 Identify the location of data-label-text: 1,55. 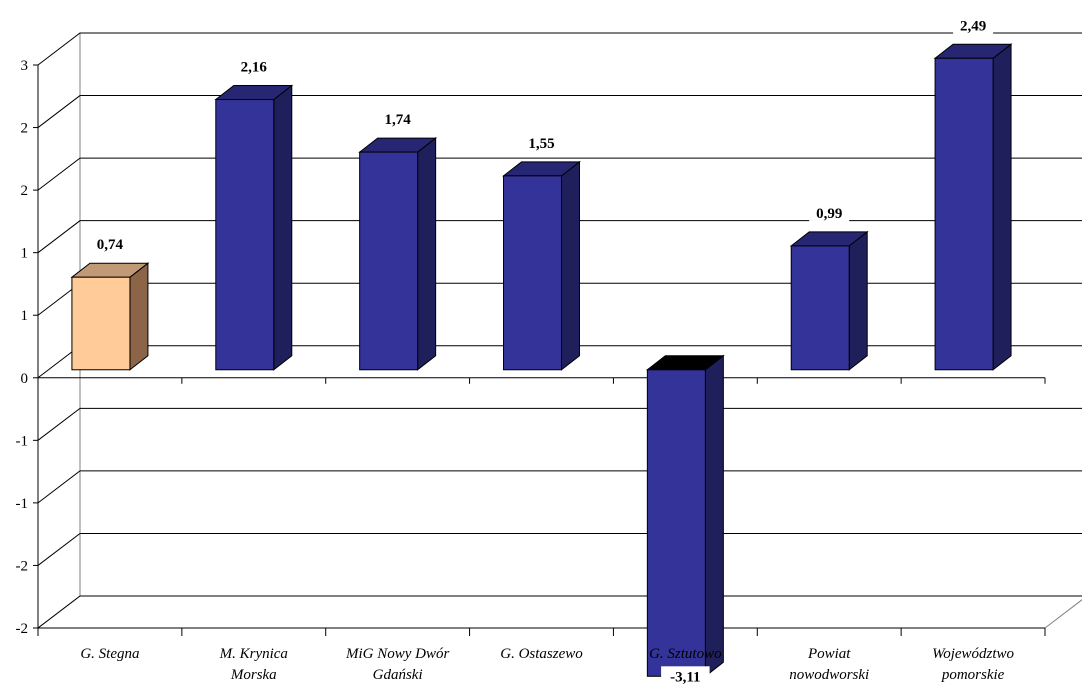
(541, 144).